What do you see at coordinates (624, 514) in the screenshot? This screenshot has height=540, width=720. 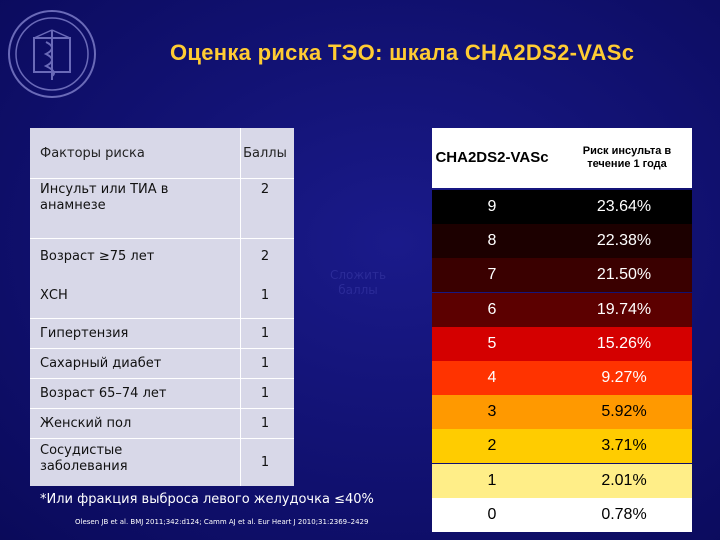 I see `risk-percent: 0.78%` at bounding box center [624, 514].